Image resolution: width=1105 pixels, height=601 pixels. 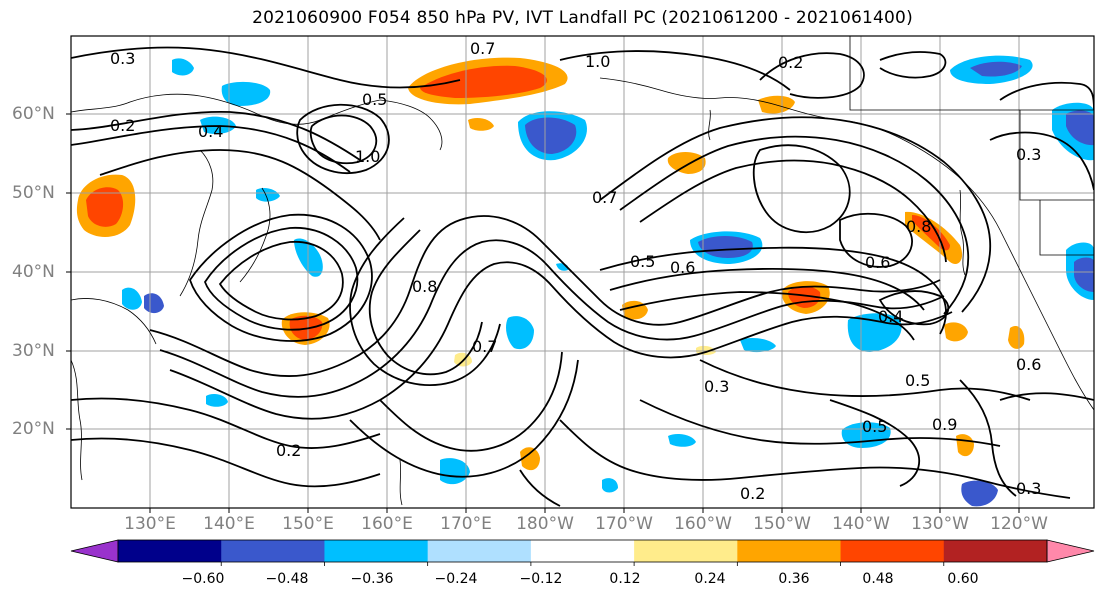 I want to click on longitude-label: 160°W, so click(x=703, y=524).